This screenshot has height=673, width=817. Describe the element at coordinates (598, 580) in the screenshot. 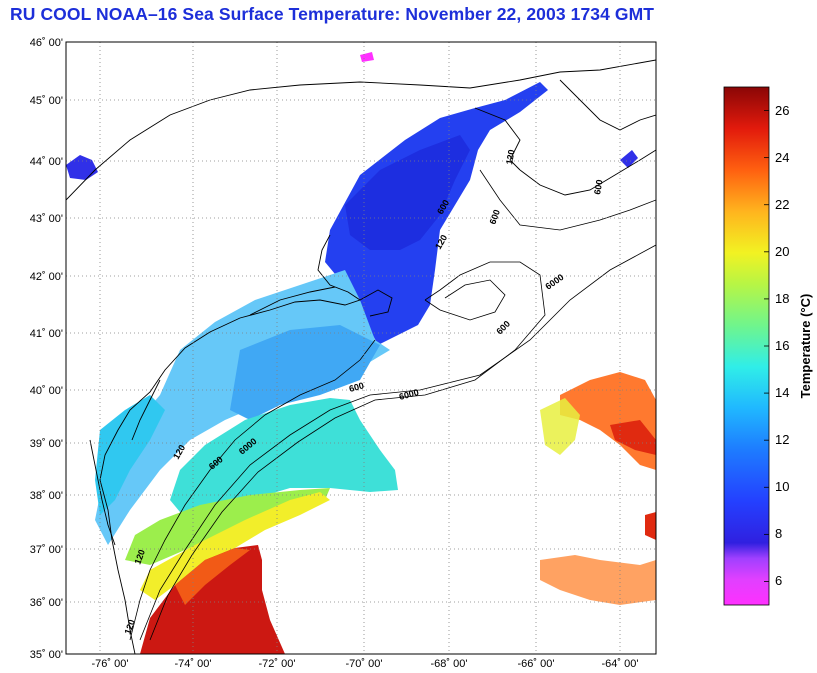

I see `sst-warm-patch-southeast` at that location.